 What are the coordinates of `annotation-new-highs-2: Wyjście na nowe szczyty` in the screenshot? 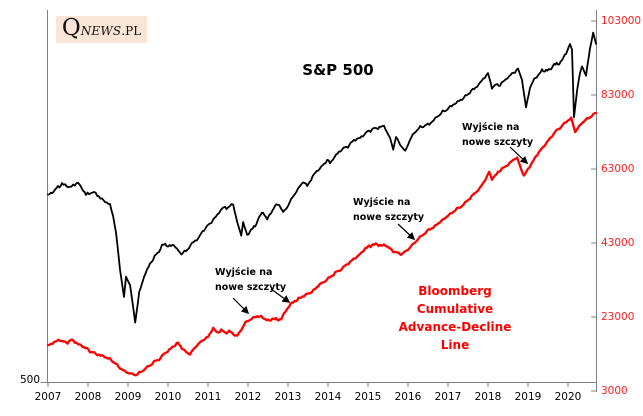 It's located at (388, 210).